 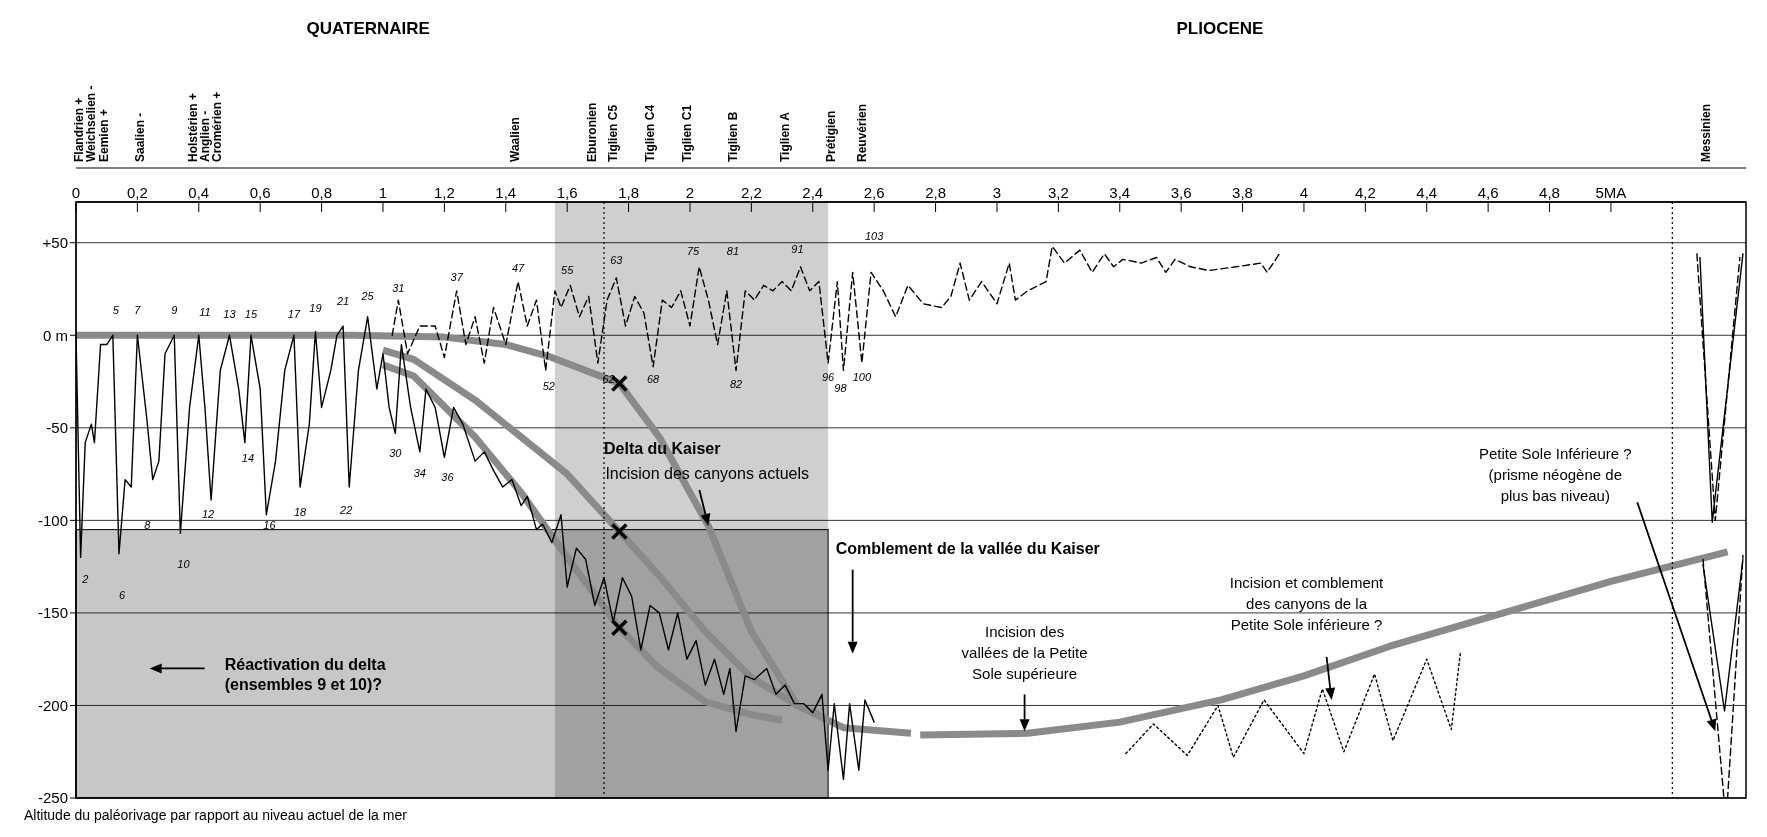 What do you see at coordinates (733, 251) in the screenshot?
I see `annotation: 81` at bounding box center [733, 251].